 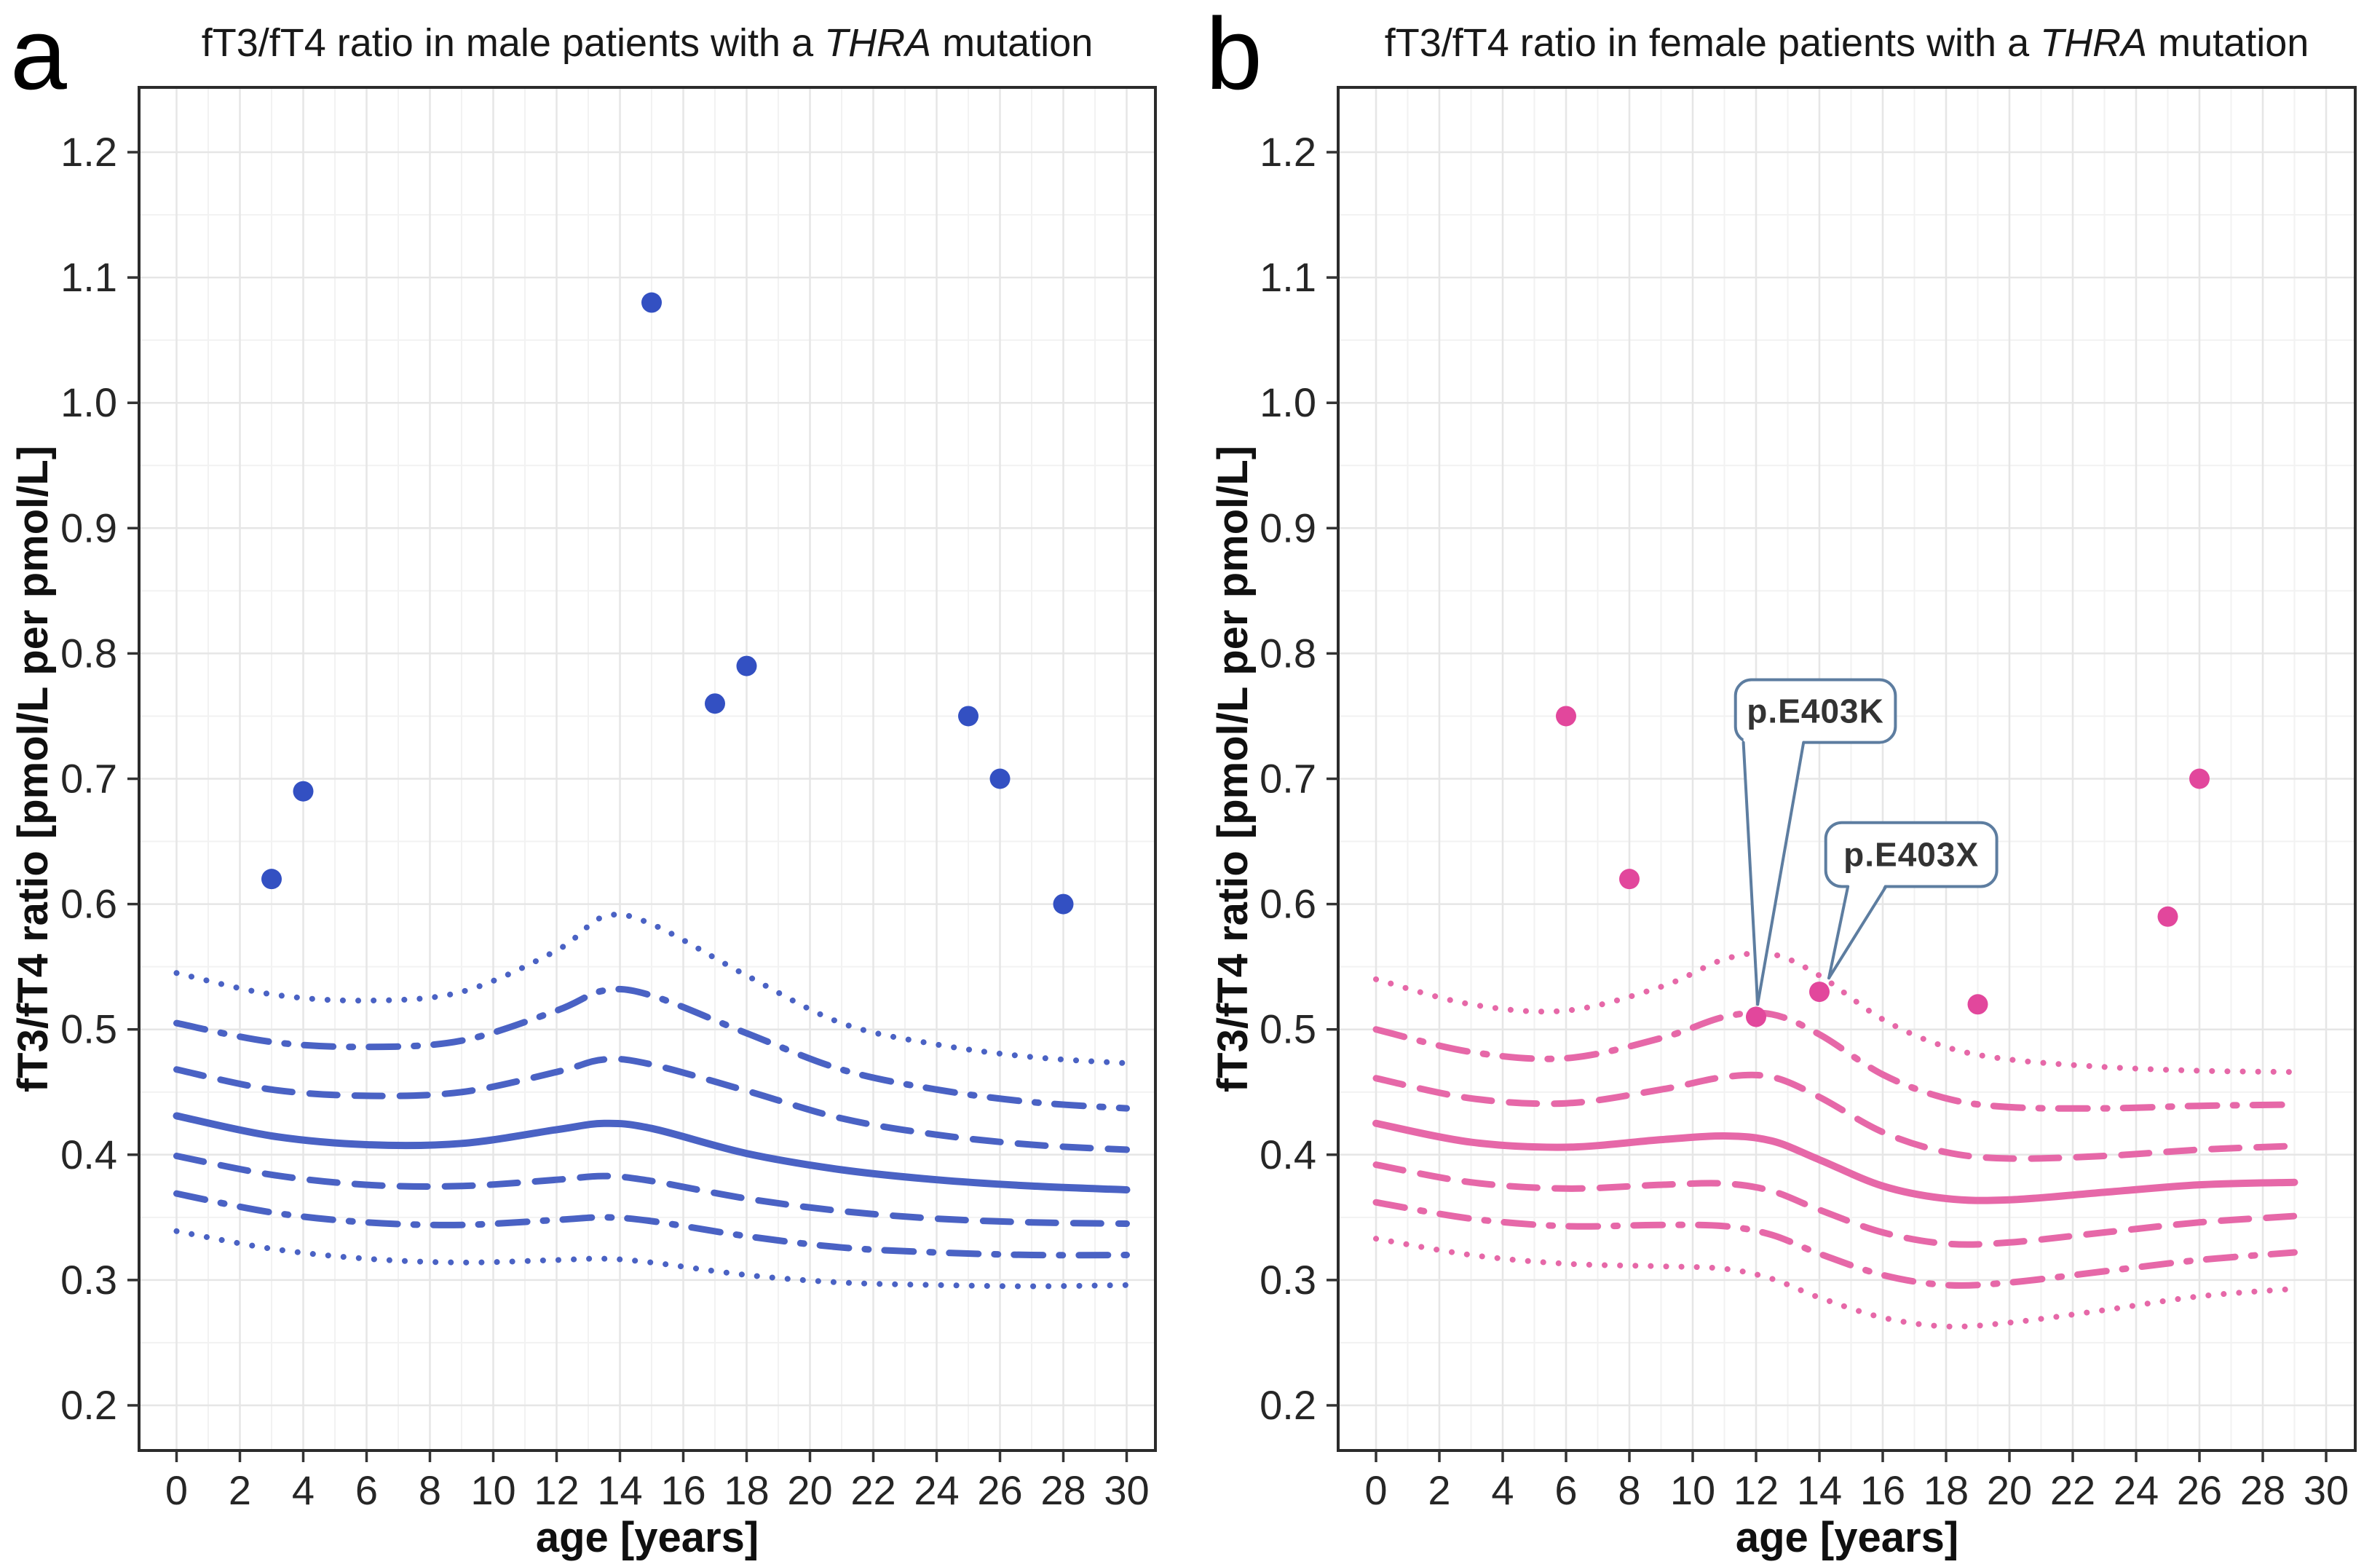 What do you see at coordinates (647, 1537) in the screenshot?
I see `panel-a-x-axis-label: age [years]` at bounding box center [647, 1537].